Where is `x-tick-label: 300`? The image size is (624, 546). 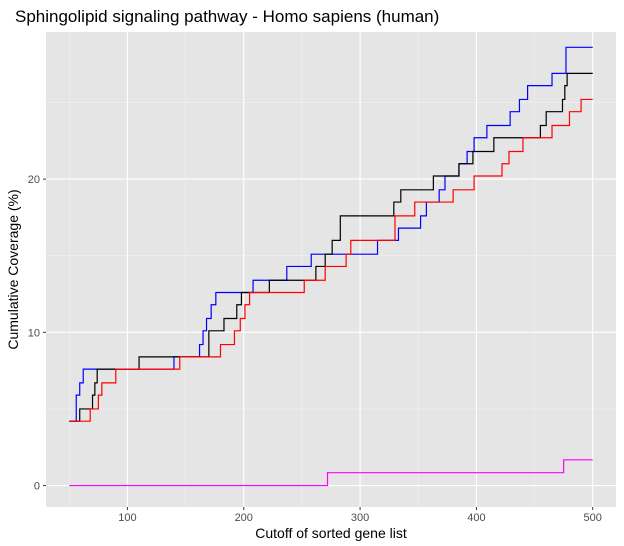
x-tick-label: 300 is located at coordinates (360, 518).